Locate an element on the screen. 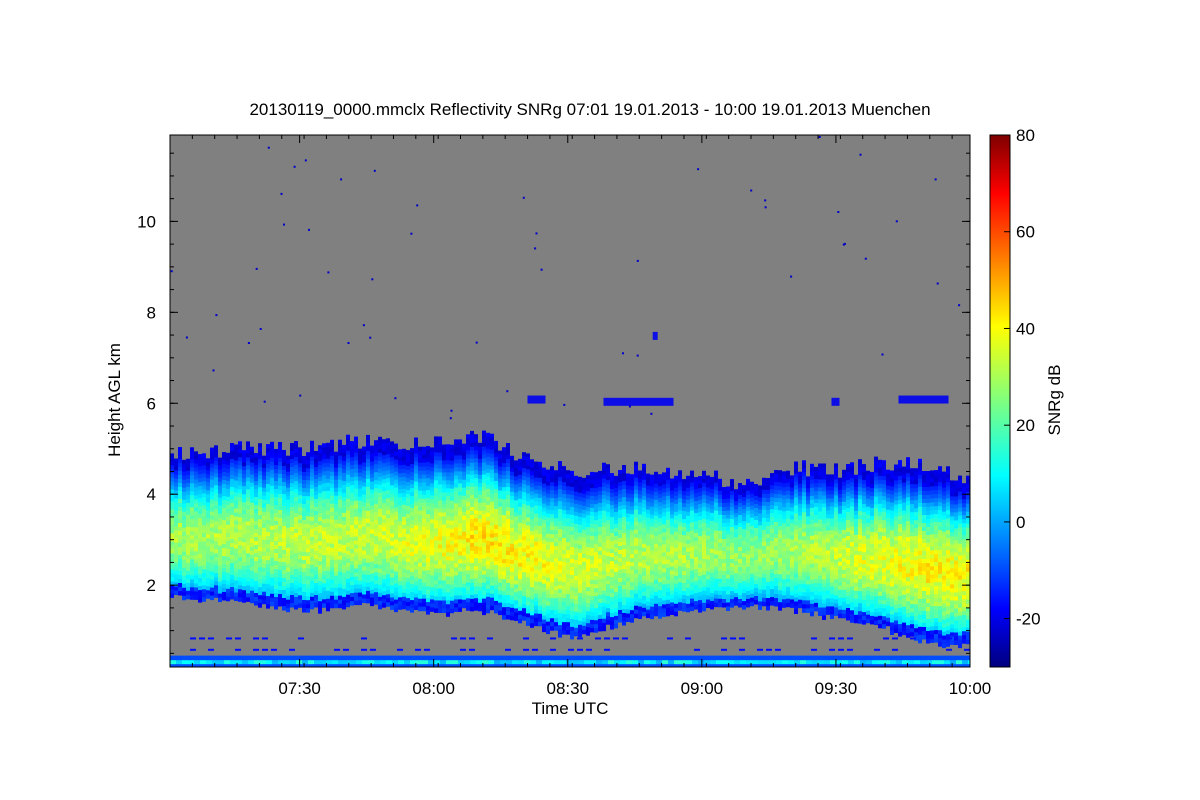 The image size is (1200, 800). colorbar is located at coordinates (1000, 401).